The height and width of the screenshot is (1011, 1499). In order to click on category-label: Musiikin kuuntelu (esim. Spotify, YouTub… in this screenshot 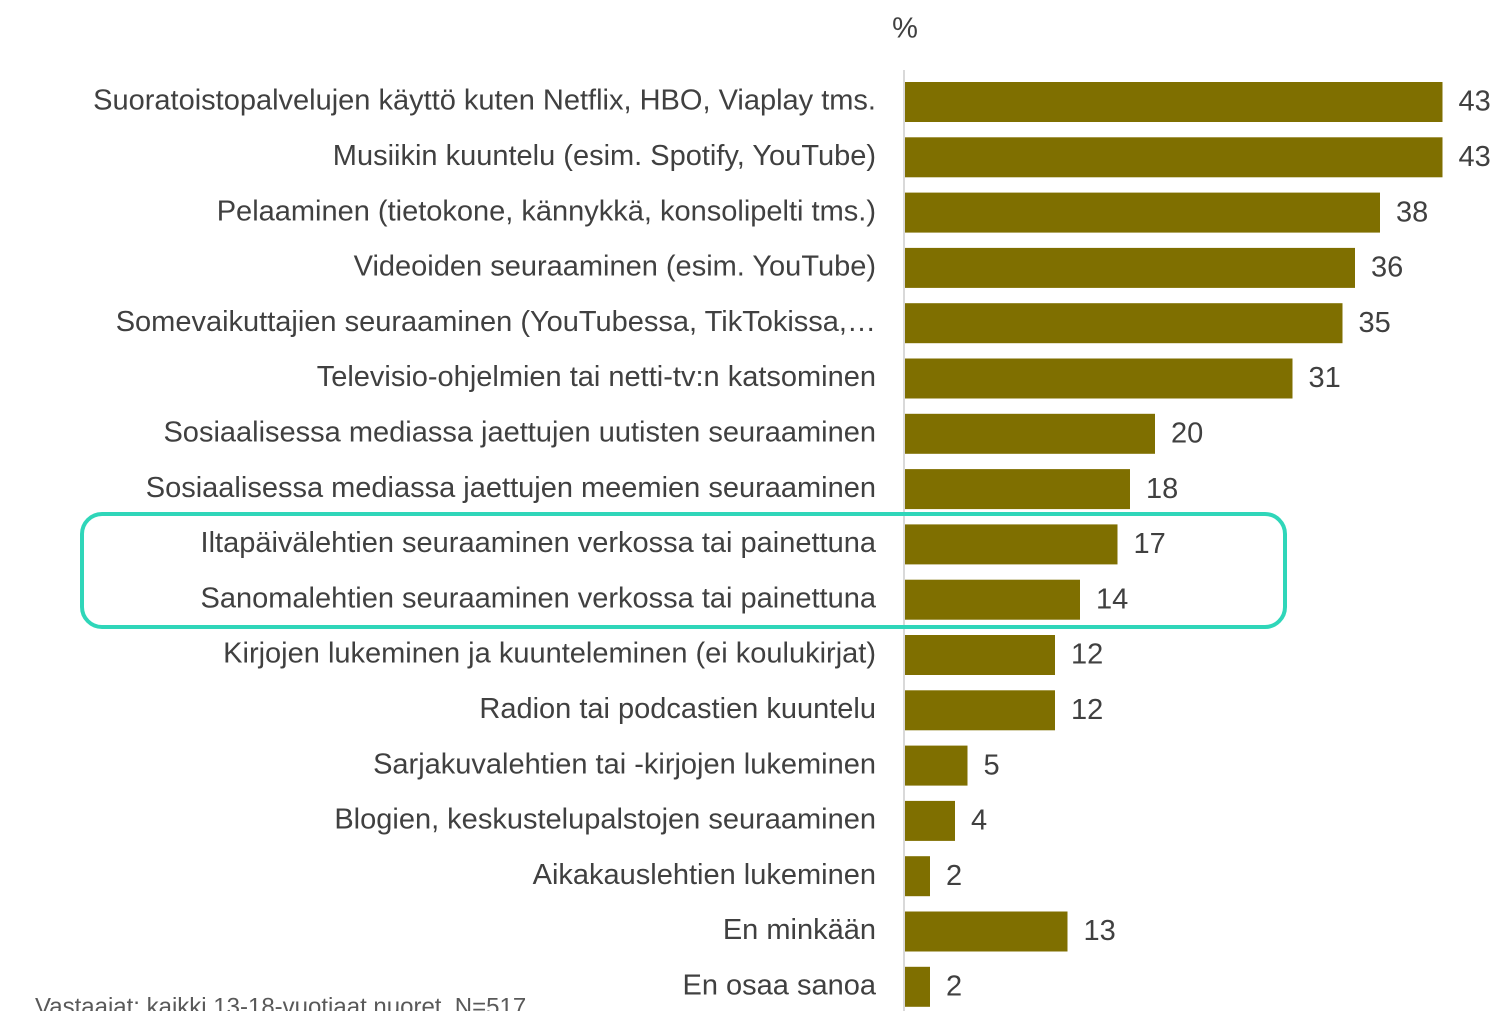, I will do `click(604, 156)`.